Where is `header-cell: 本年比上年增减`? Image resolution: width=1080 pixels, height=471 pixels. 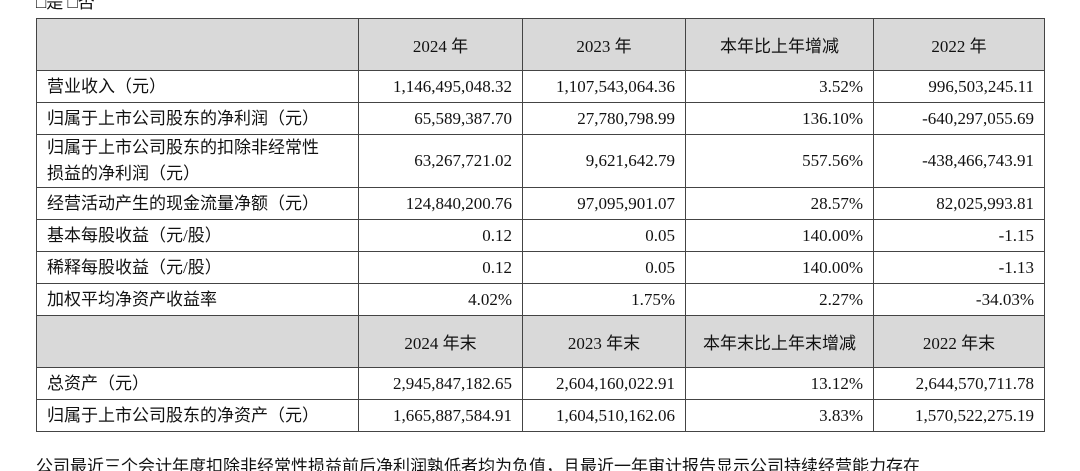 header-cell: 本年比上年增减 is located at coordinates (779, 44).